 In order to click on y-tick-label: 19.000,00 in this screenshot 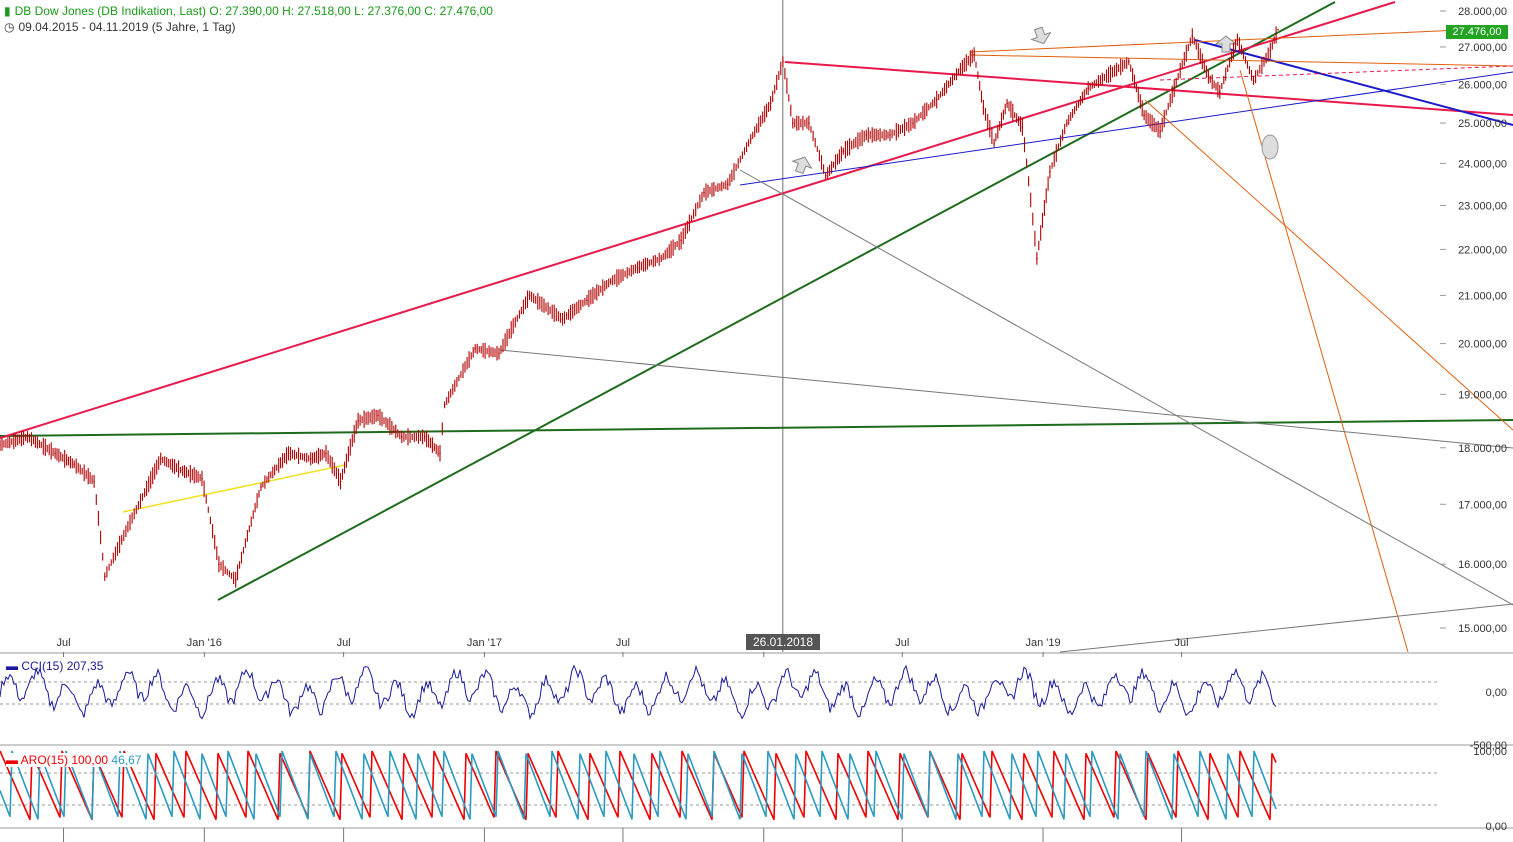, I will do `click(1482, 395)`.